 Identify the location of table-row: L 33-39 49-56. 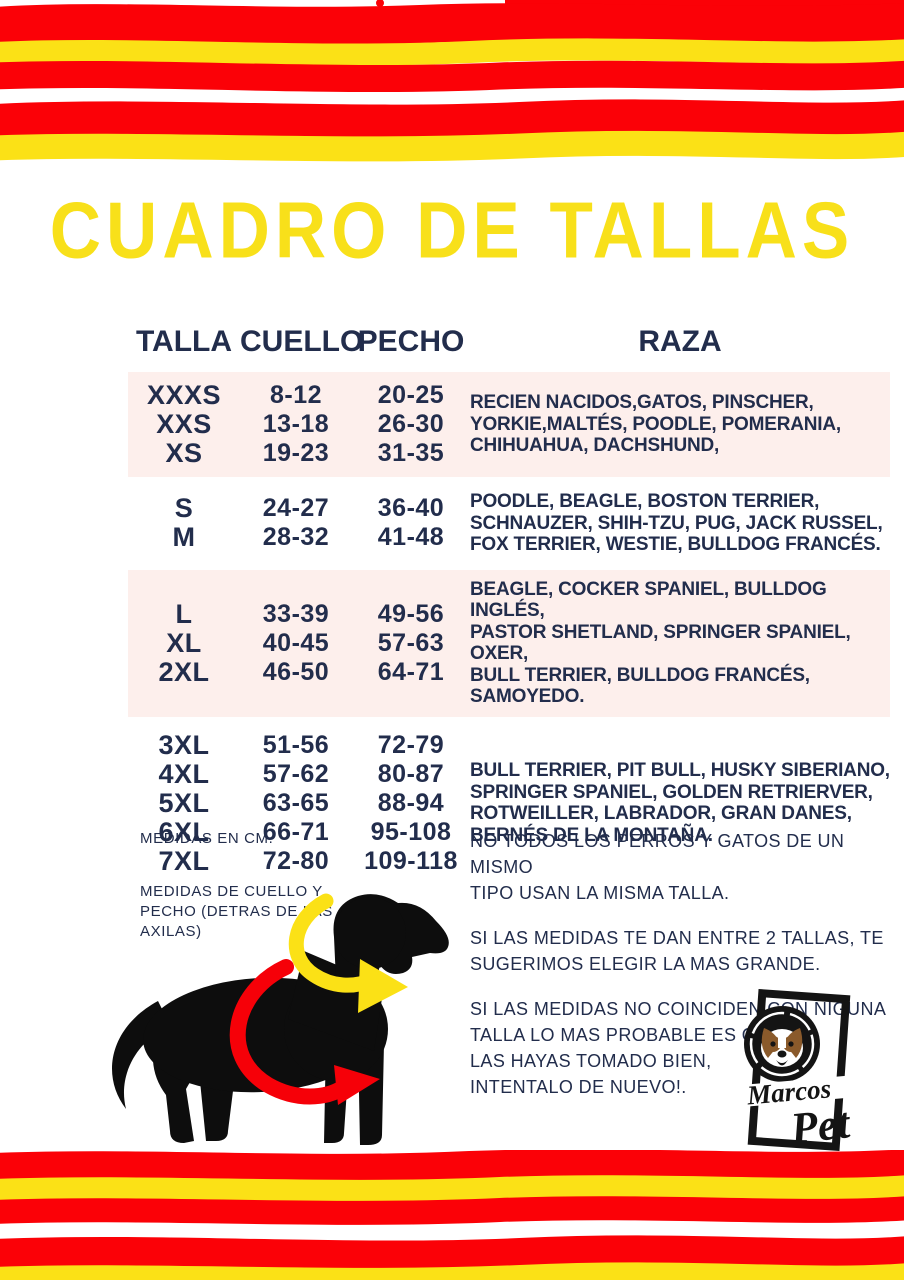
(299, 613).